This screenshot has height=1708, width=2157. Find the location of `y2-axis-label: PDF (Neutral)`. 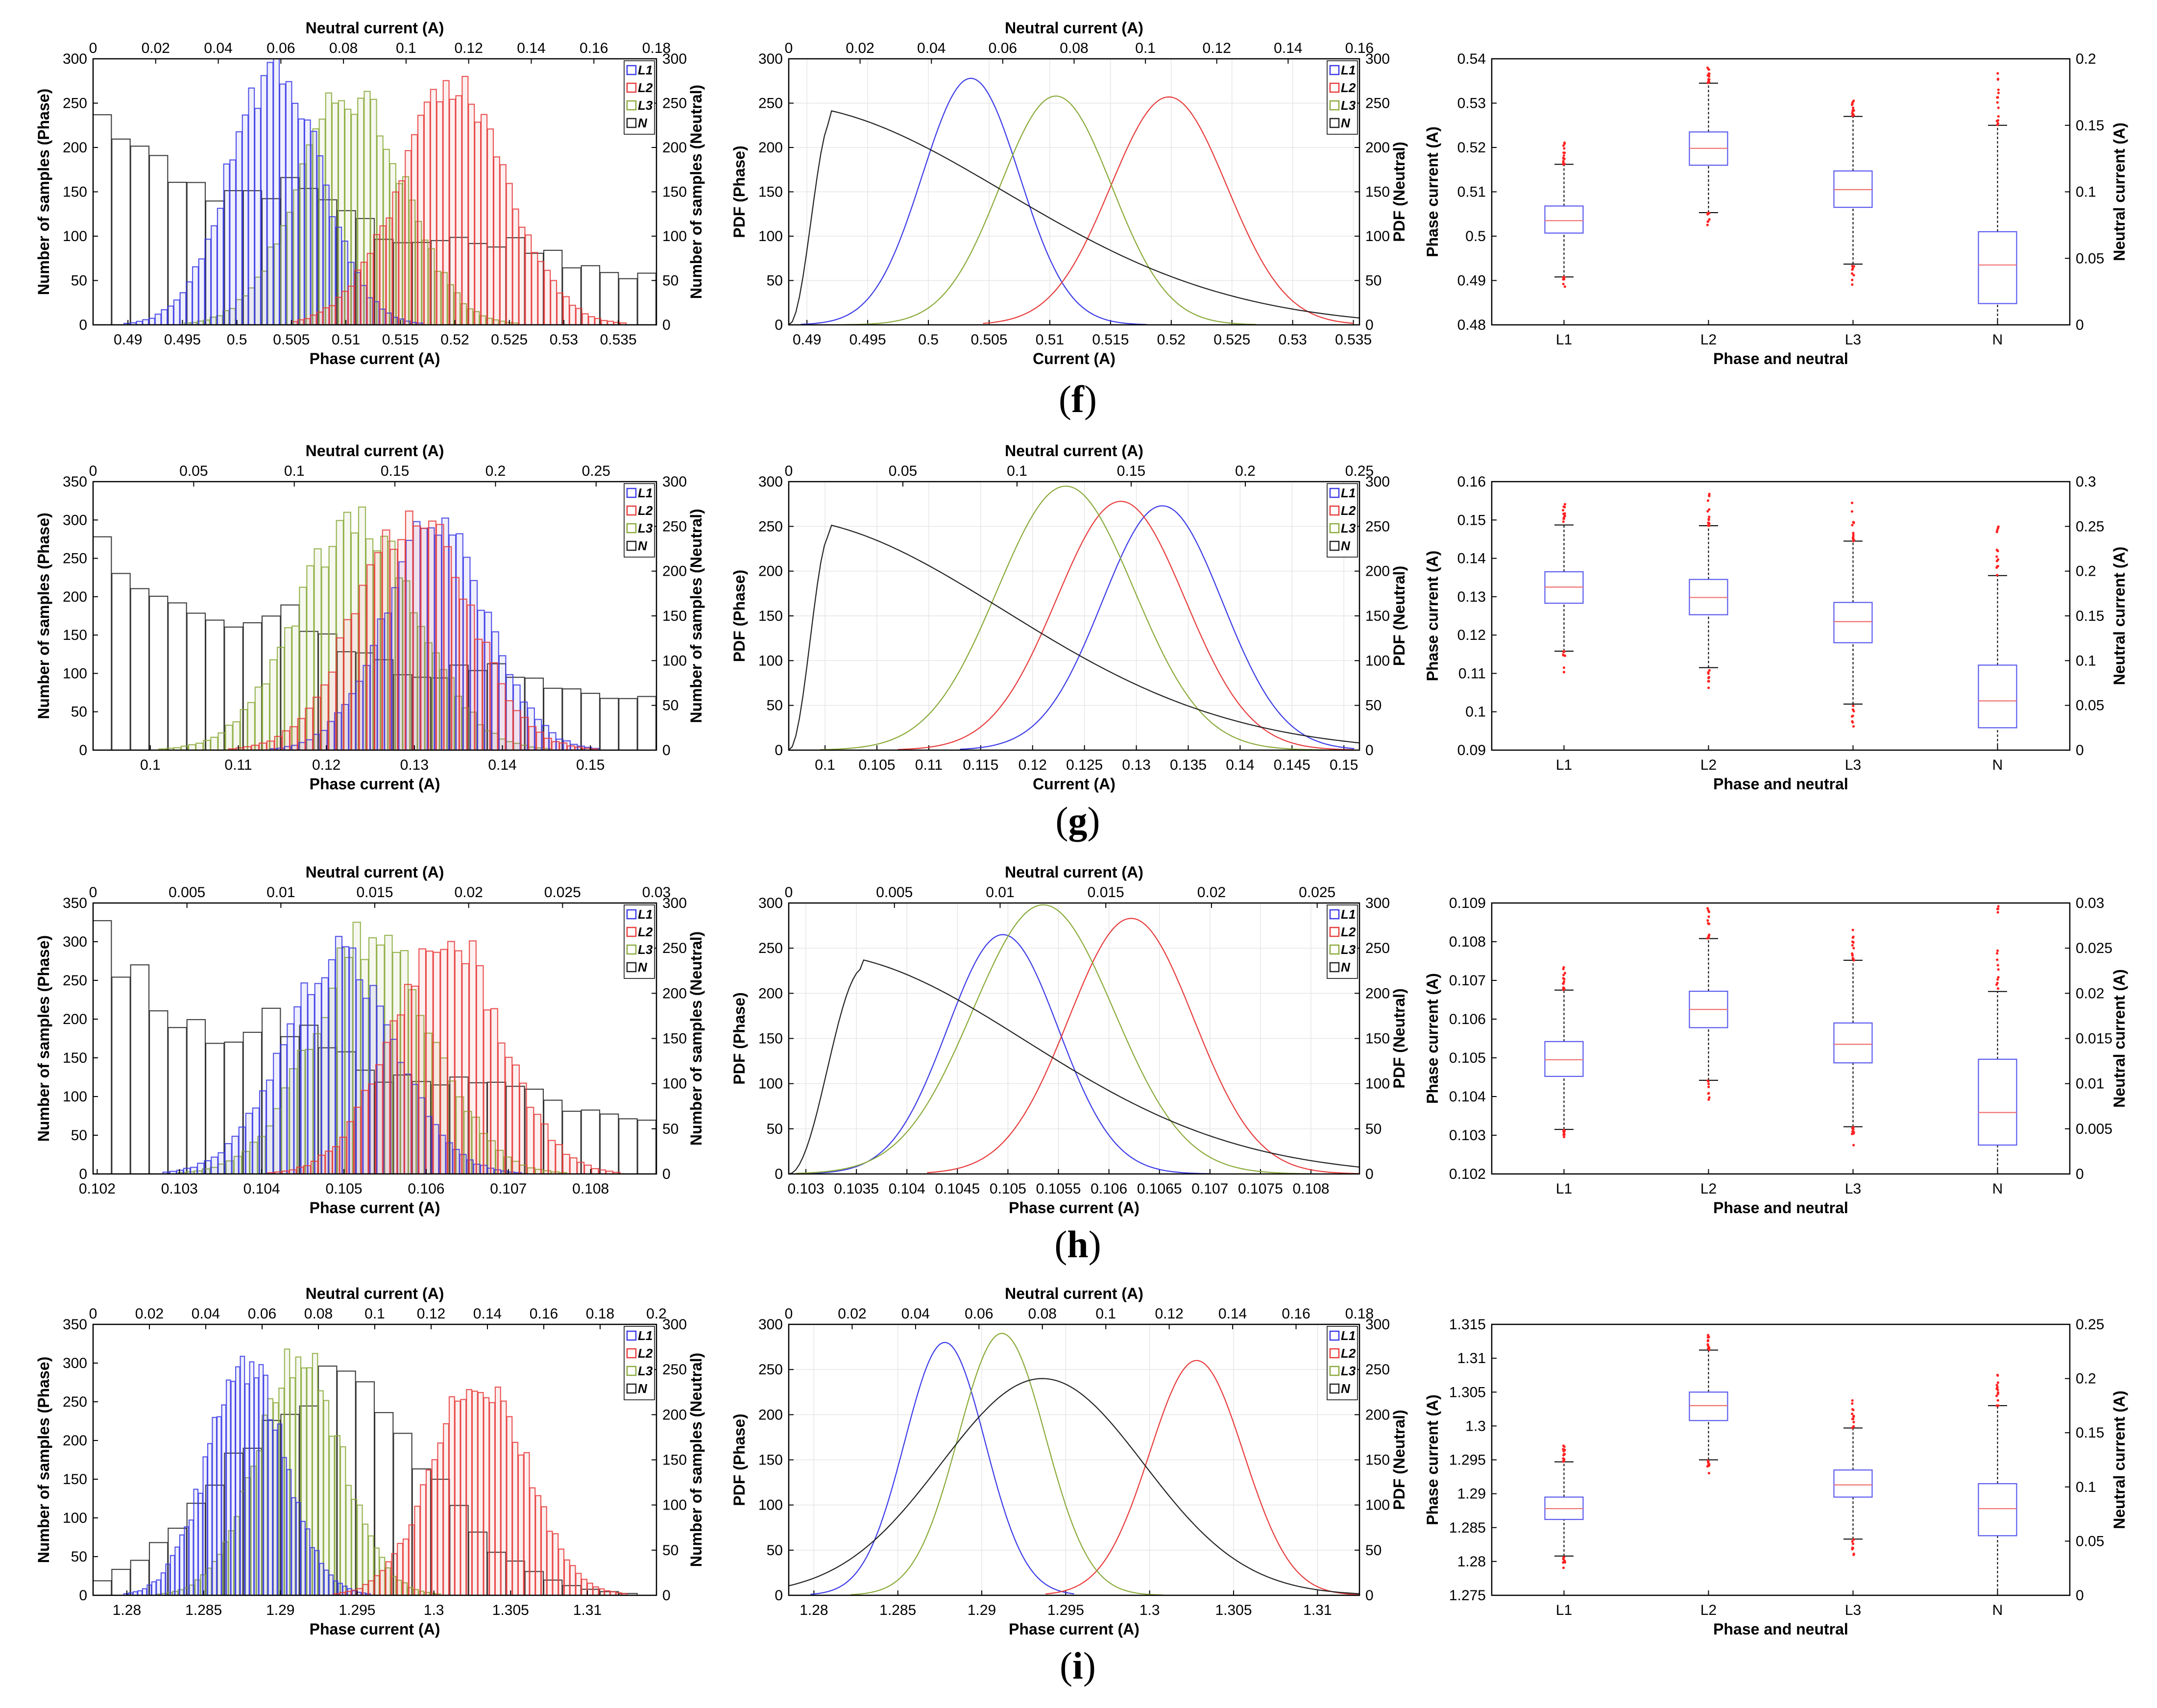

y2-axis-label: PDF (Neutral) is located at coordinates (1399, 192).